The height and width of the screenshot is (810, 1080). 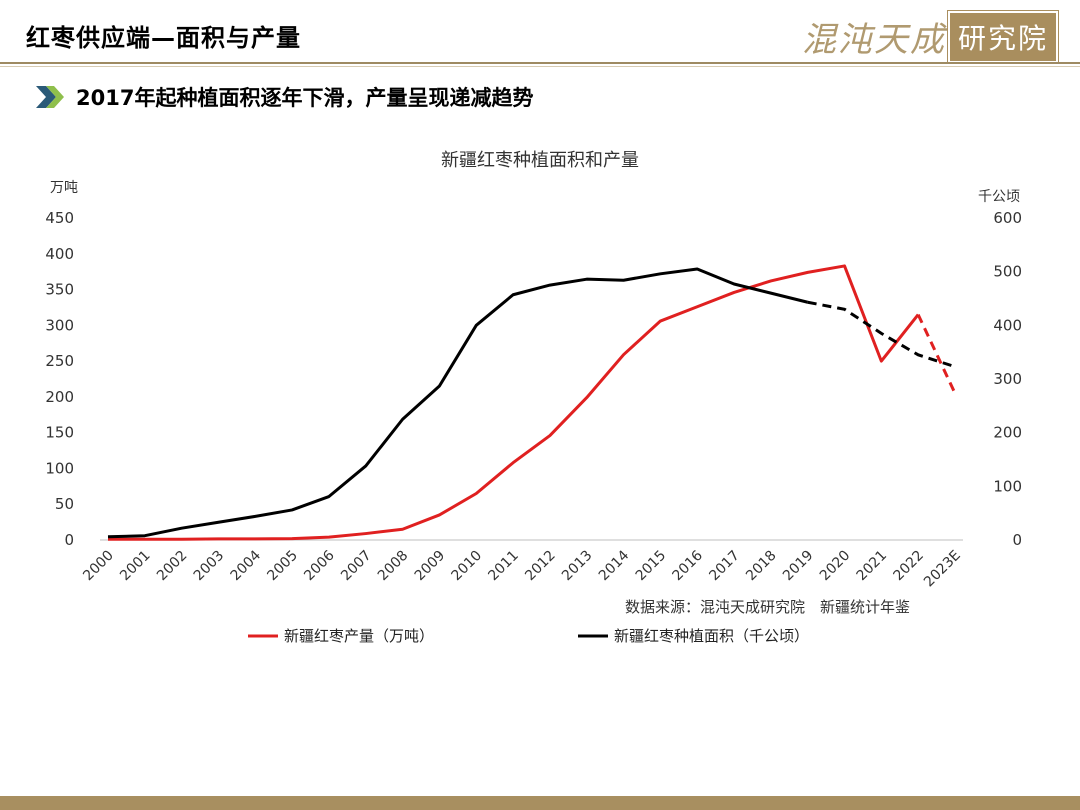 What do you see at coordinates (761, 566) in the screenshot?
I see `x-tick-label: 2018` at bounding box center [761, 566].